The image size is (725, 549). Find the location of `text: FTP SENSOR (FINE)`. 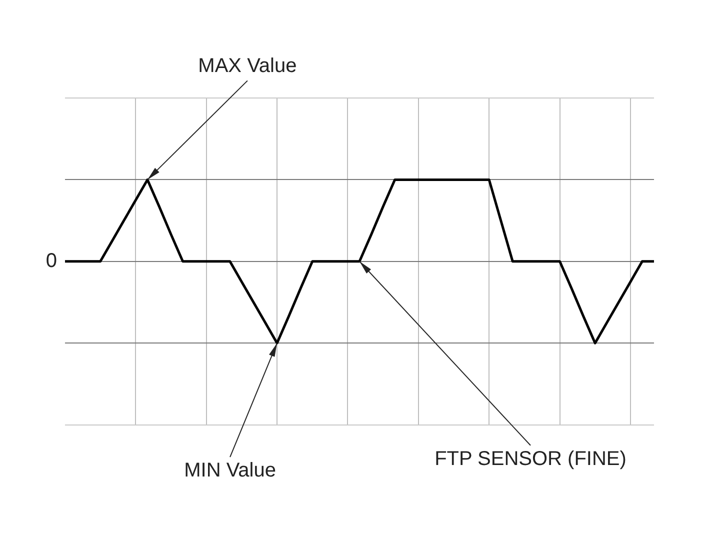

text: FTP SENSOR (FINE) is located at coordinates (530, 459).